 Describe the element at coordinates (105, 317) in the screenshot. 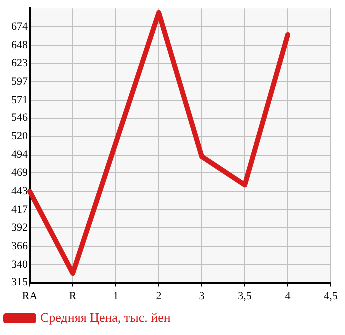

I see `legend-label: Средняя Цена, тыс. йен` at that location.